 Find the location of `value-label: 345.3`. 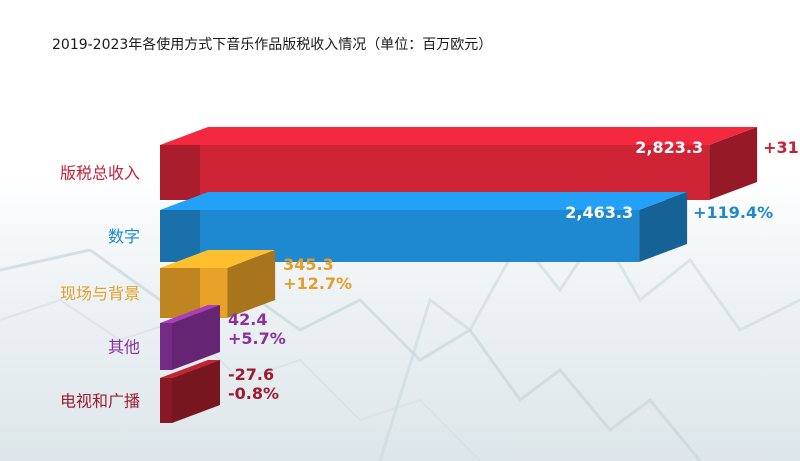

value-label: 345.3 is located at coordinates (308, 264).